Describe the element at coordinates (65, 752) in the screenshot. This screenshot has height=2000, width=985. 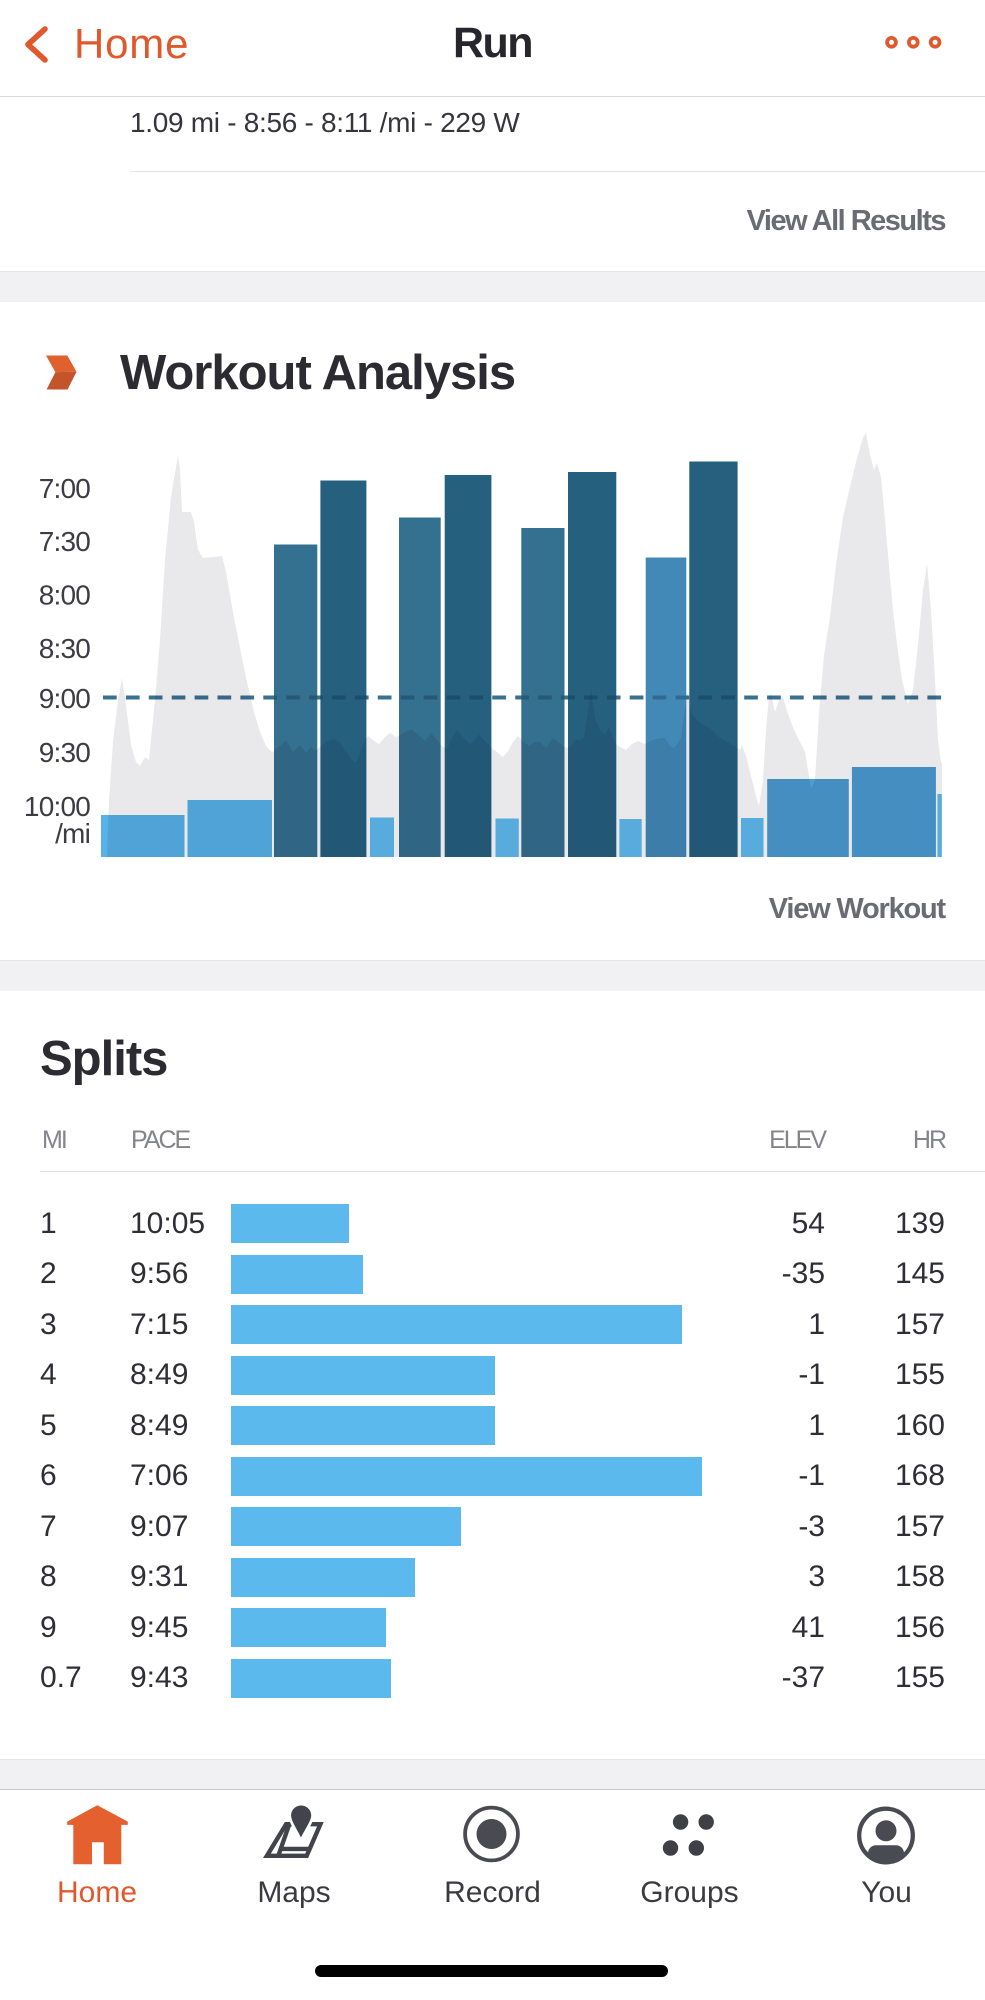
I see `svg-text: 9:30` at that location.